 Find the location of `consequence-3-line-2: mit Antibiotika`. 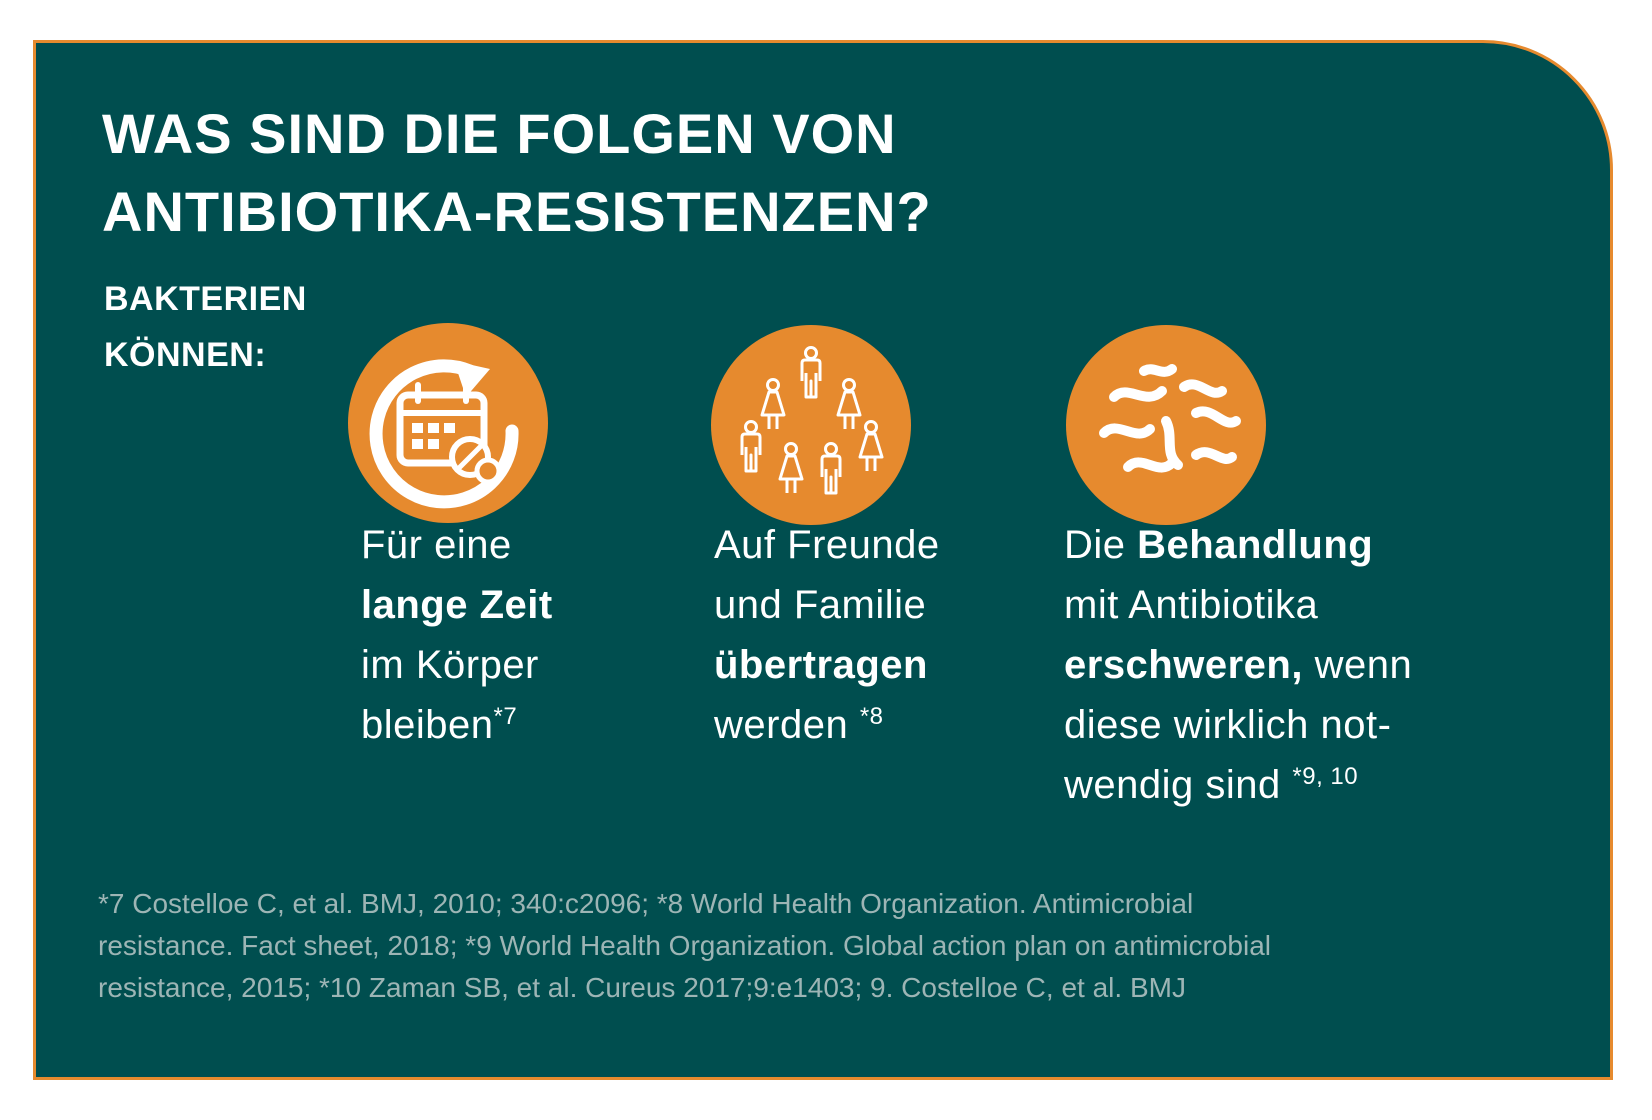

consequence-3-line-2: mit Antibiotika is located at coordinates (1191, 605).